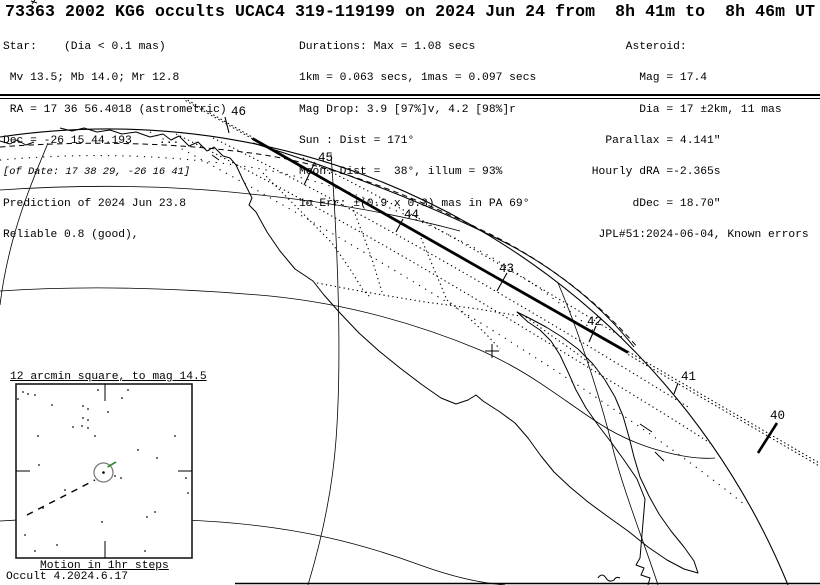  I want to click on path-extension-top-b, so click(219, 120).